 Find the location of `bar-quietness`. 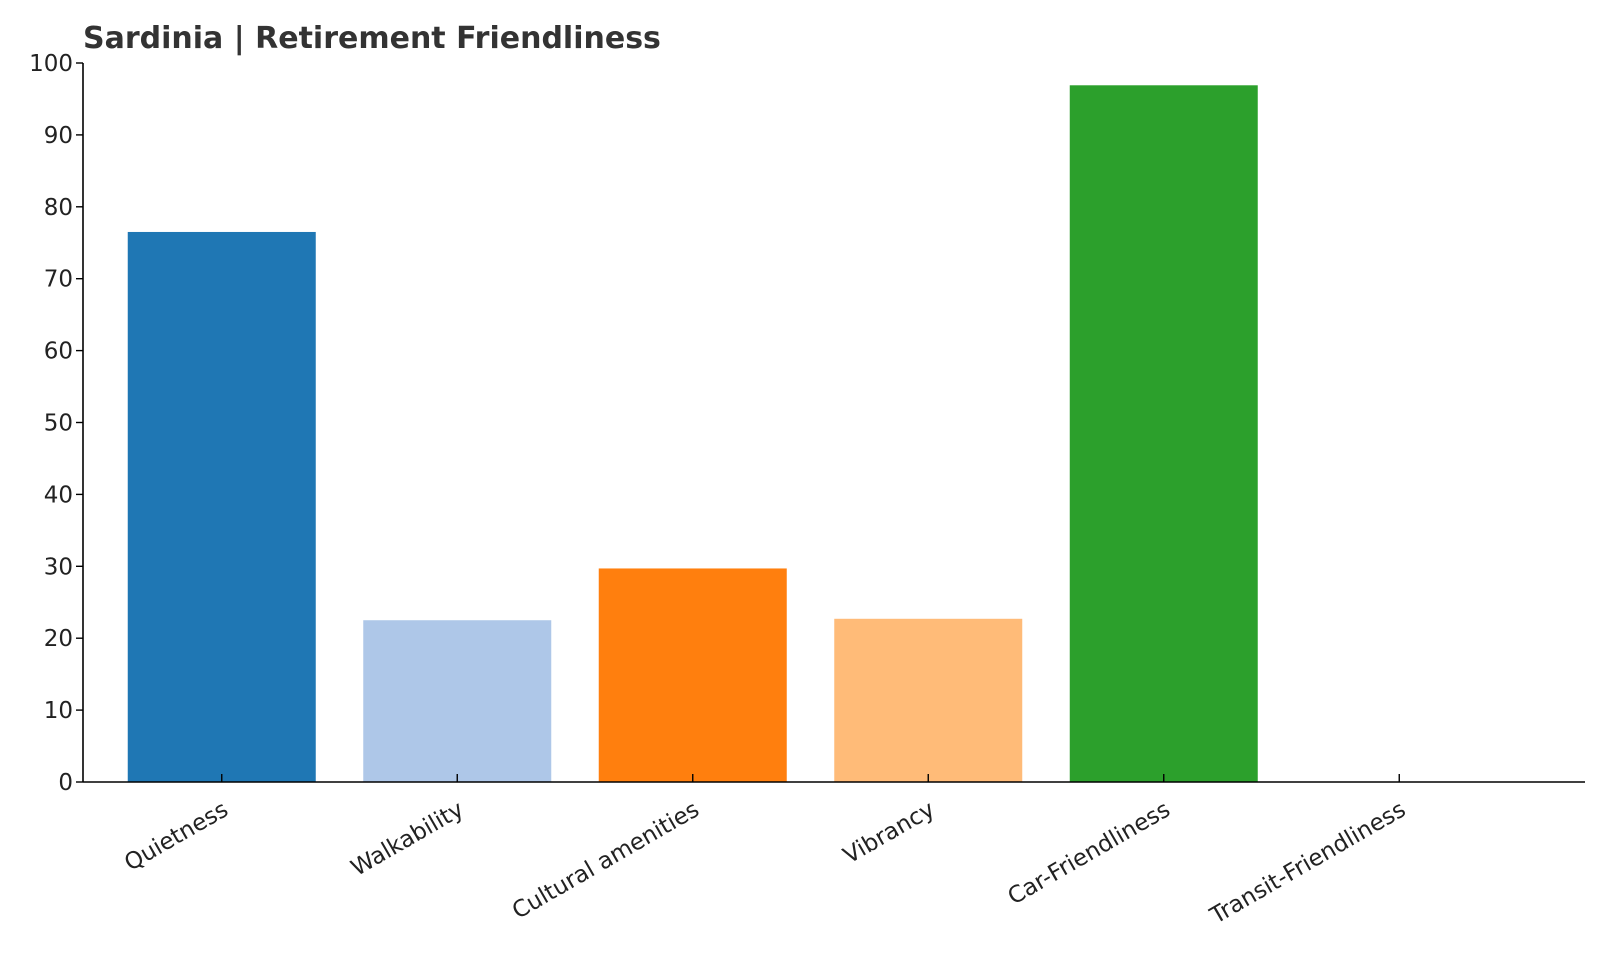

bar-quietness is located at coordinates (221, 507).